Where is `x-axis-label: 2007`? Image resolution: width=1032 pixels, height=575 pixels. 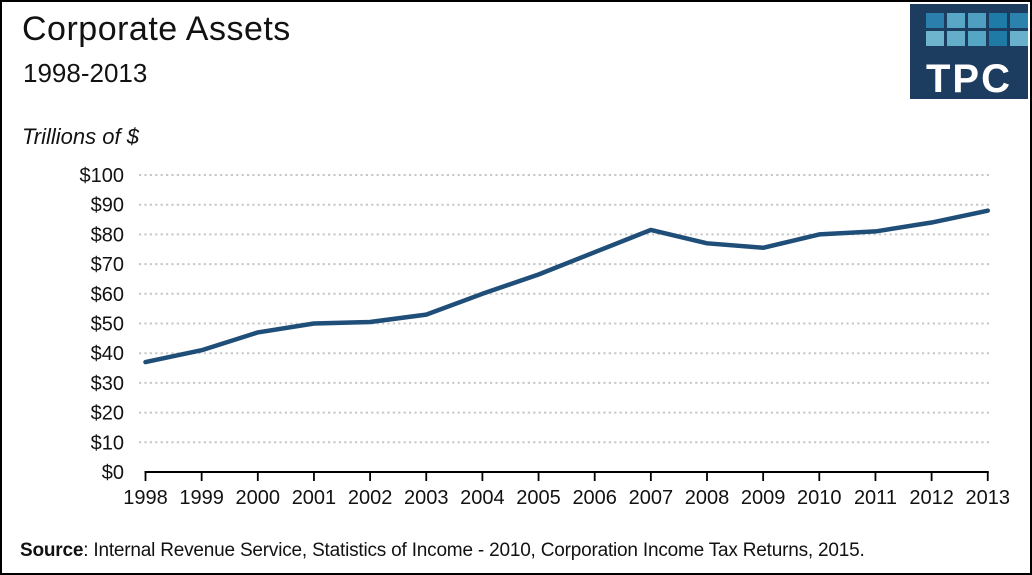
x-axis-label: 2007 is located at coordinates (651, 498).